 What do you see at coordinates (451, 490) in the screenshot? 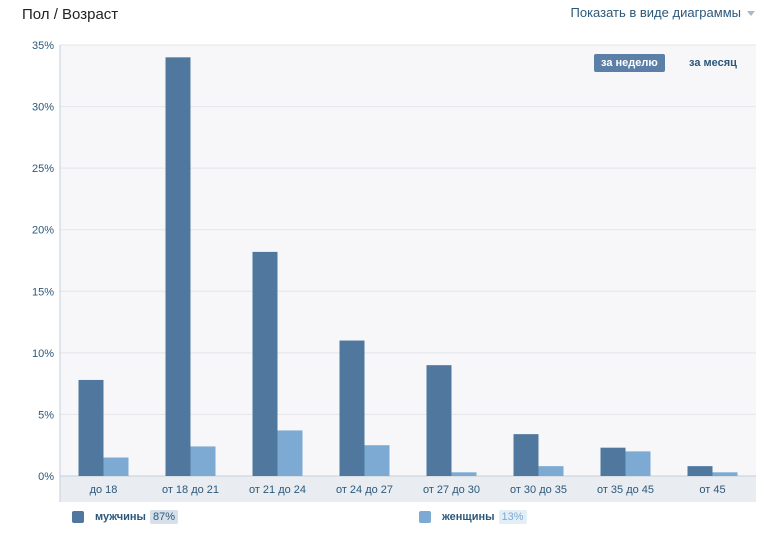
I see `x-tick-label: от 27 до 30` at bounding box center [451, 490].